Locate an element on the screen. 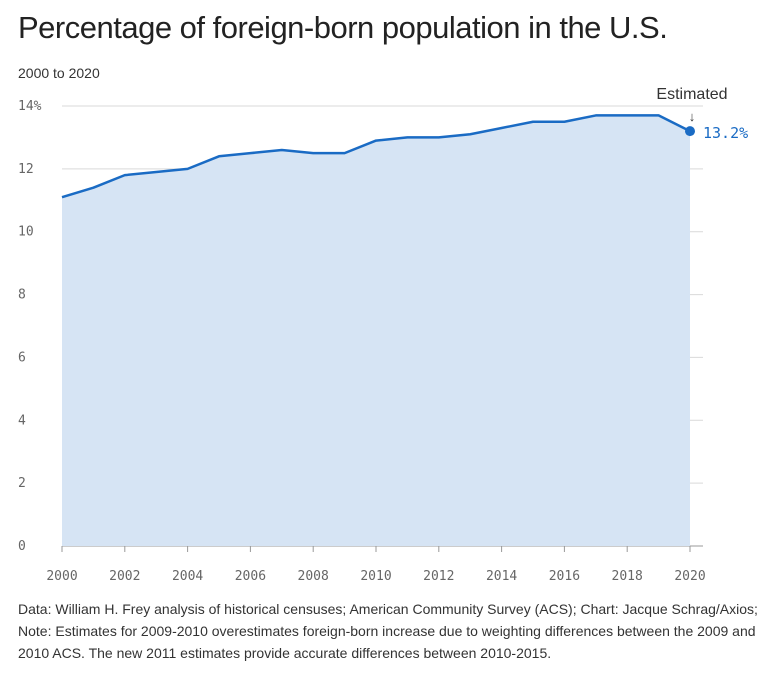 The height and width of the screenshot is (679, 783). x-tick-label: 2006 is located at coordinates (250, 576).